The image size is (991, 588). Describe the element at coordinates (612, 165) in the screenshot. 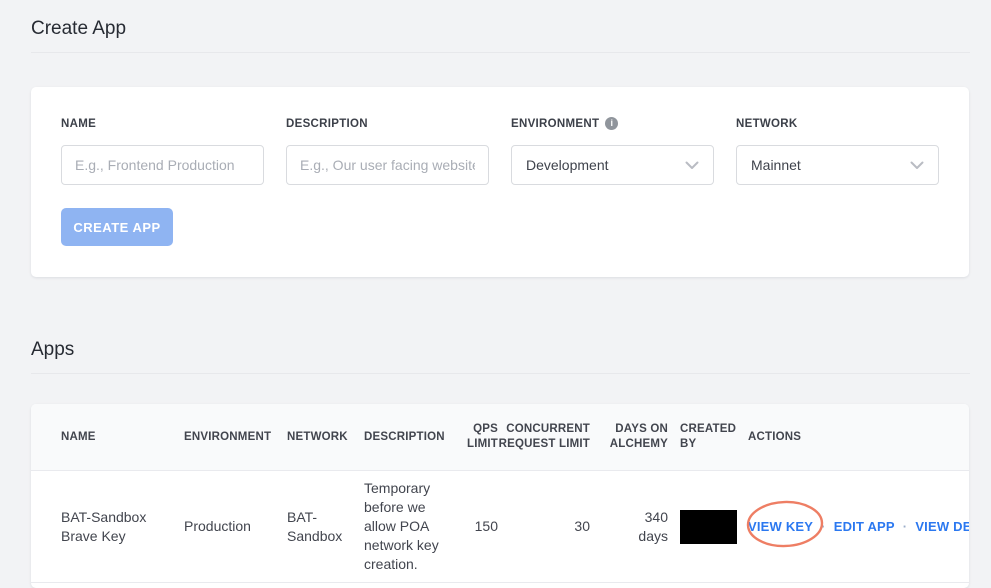

I see `environment-select: Development` at that location.